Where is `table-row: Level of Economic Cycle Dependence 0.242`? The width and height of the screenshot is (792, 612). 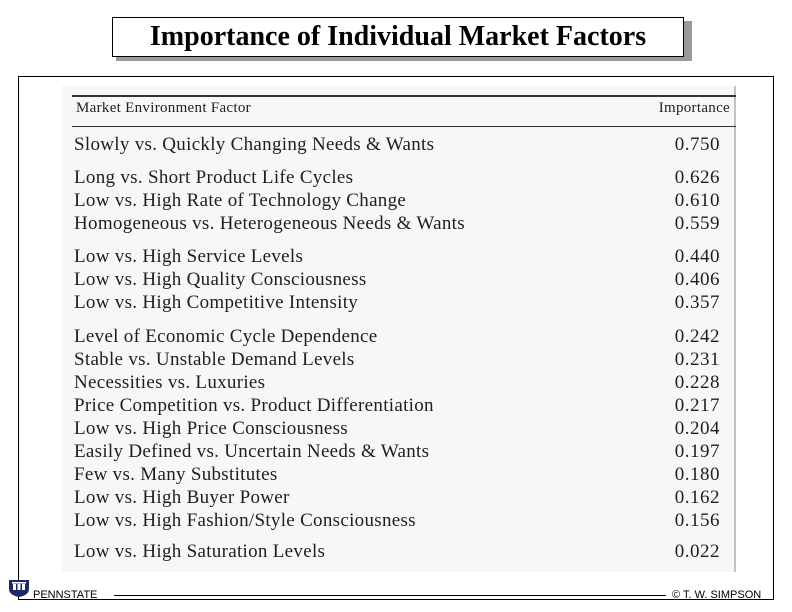
table-row: Level of Economic Cycle Dependence 0.242 is located at coordinates (398, 337).